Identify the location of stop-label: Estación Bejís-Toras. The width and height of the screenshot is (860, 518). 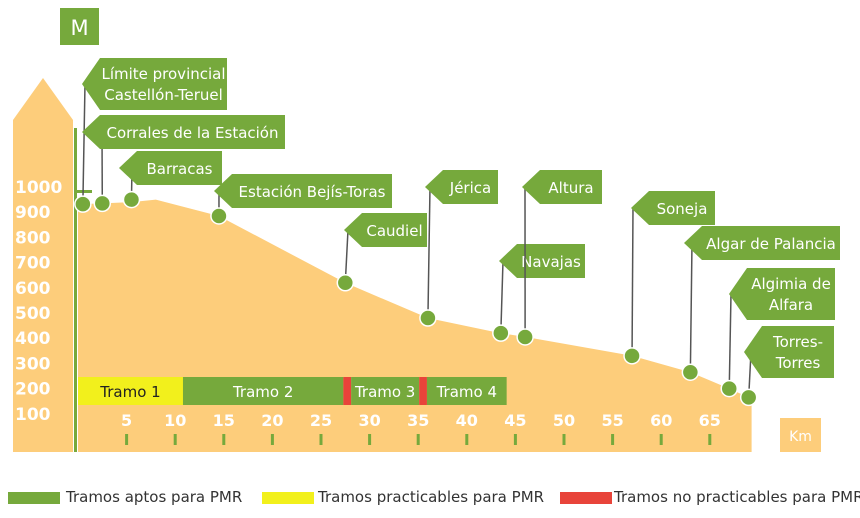
(312, 192).